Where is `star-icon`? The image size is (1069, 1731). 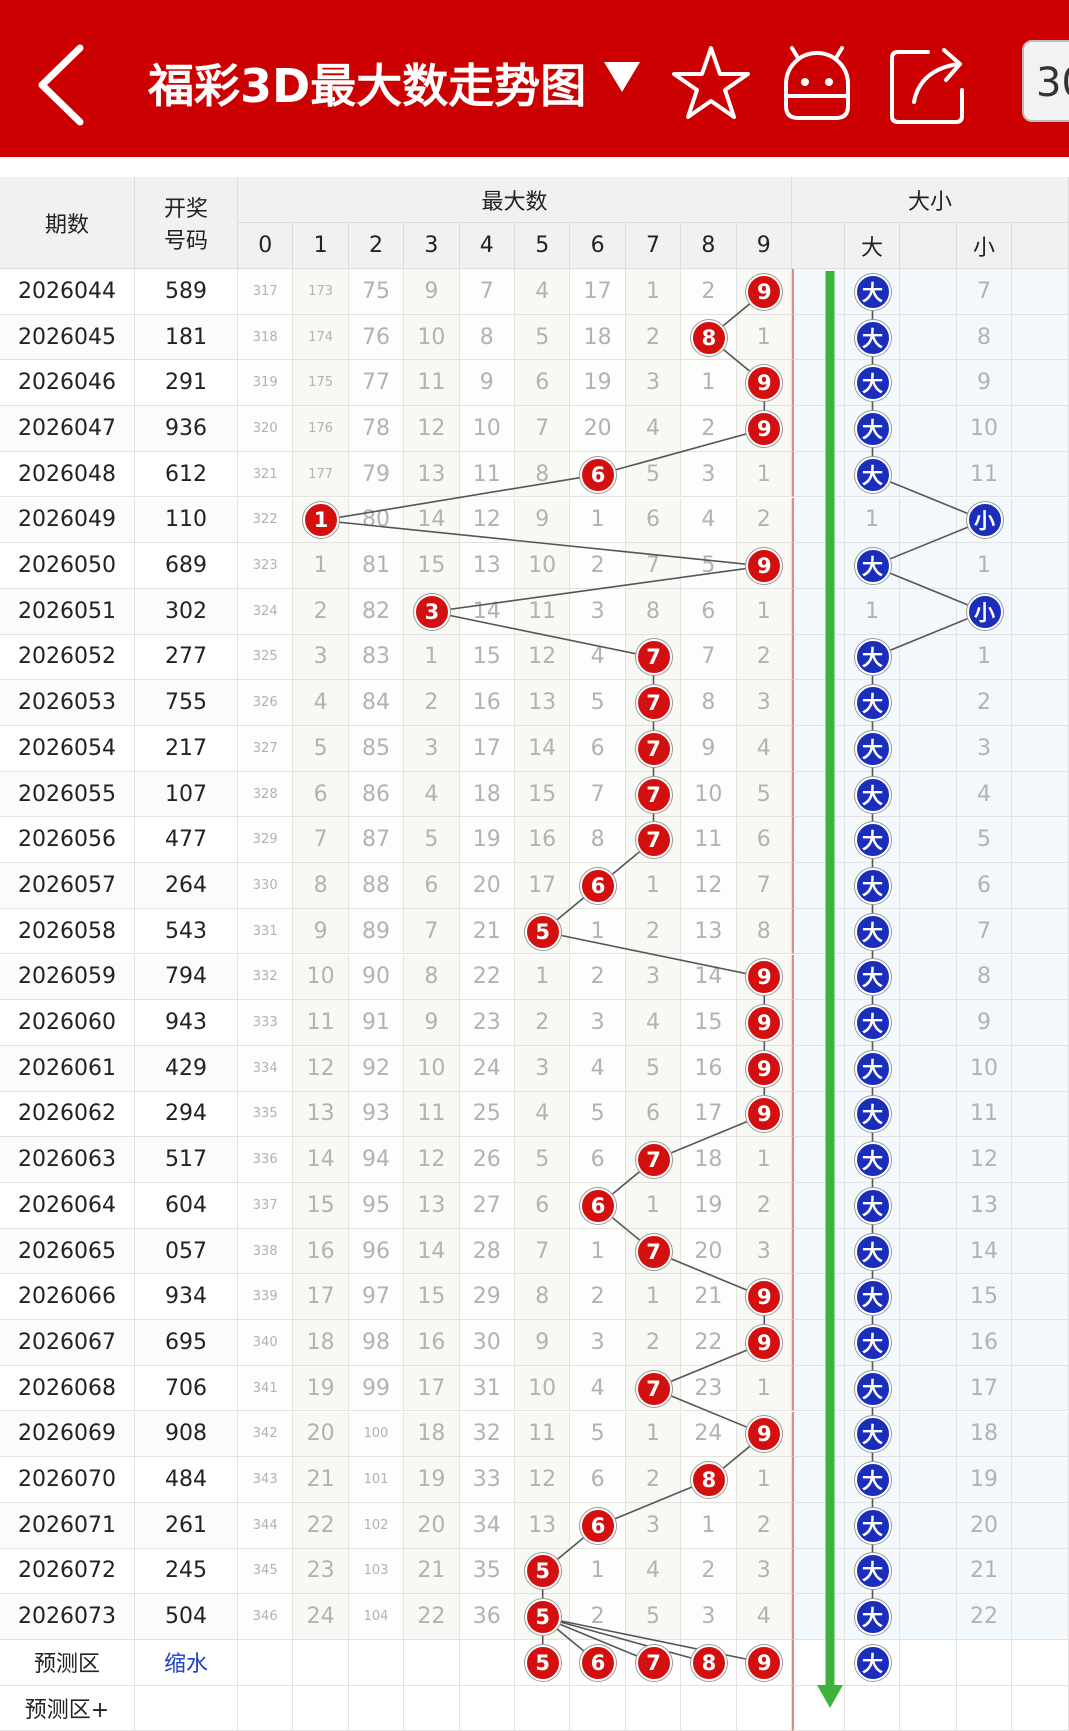
star-icon is located at coordinates (711, 83).